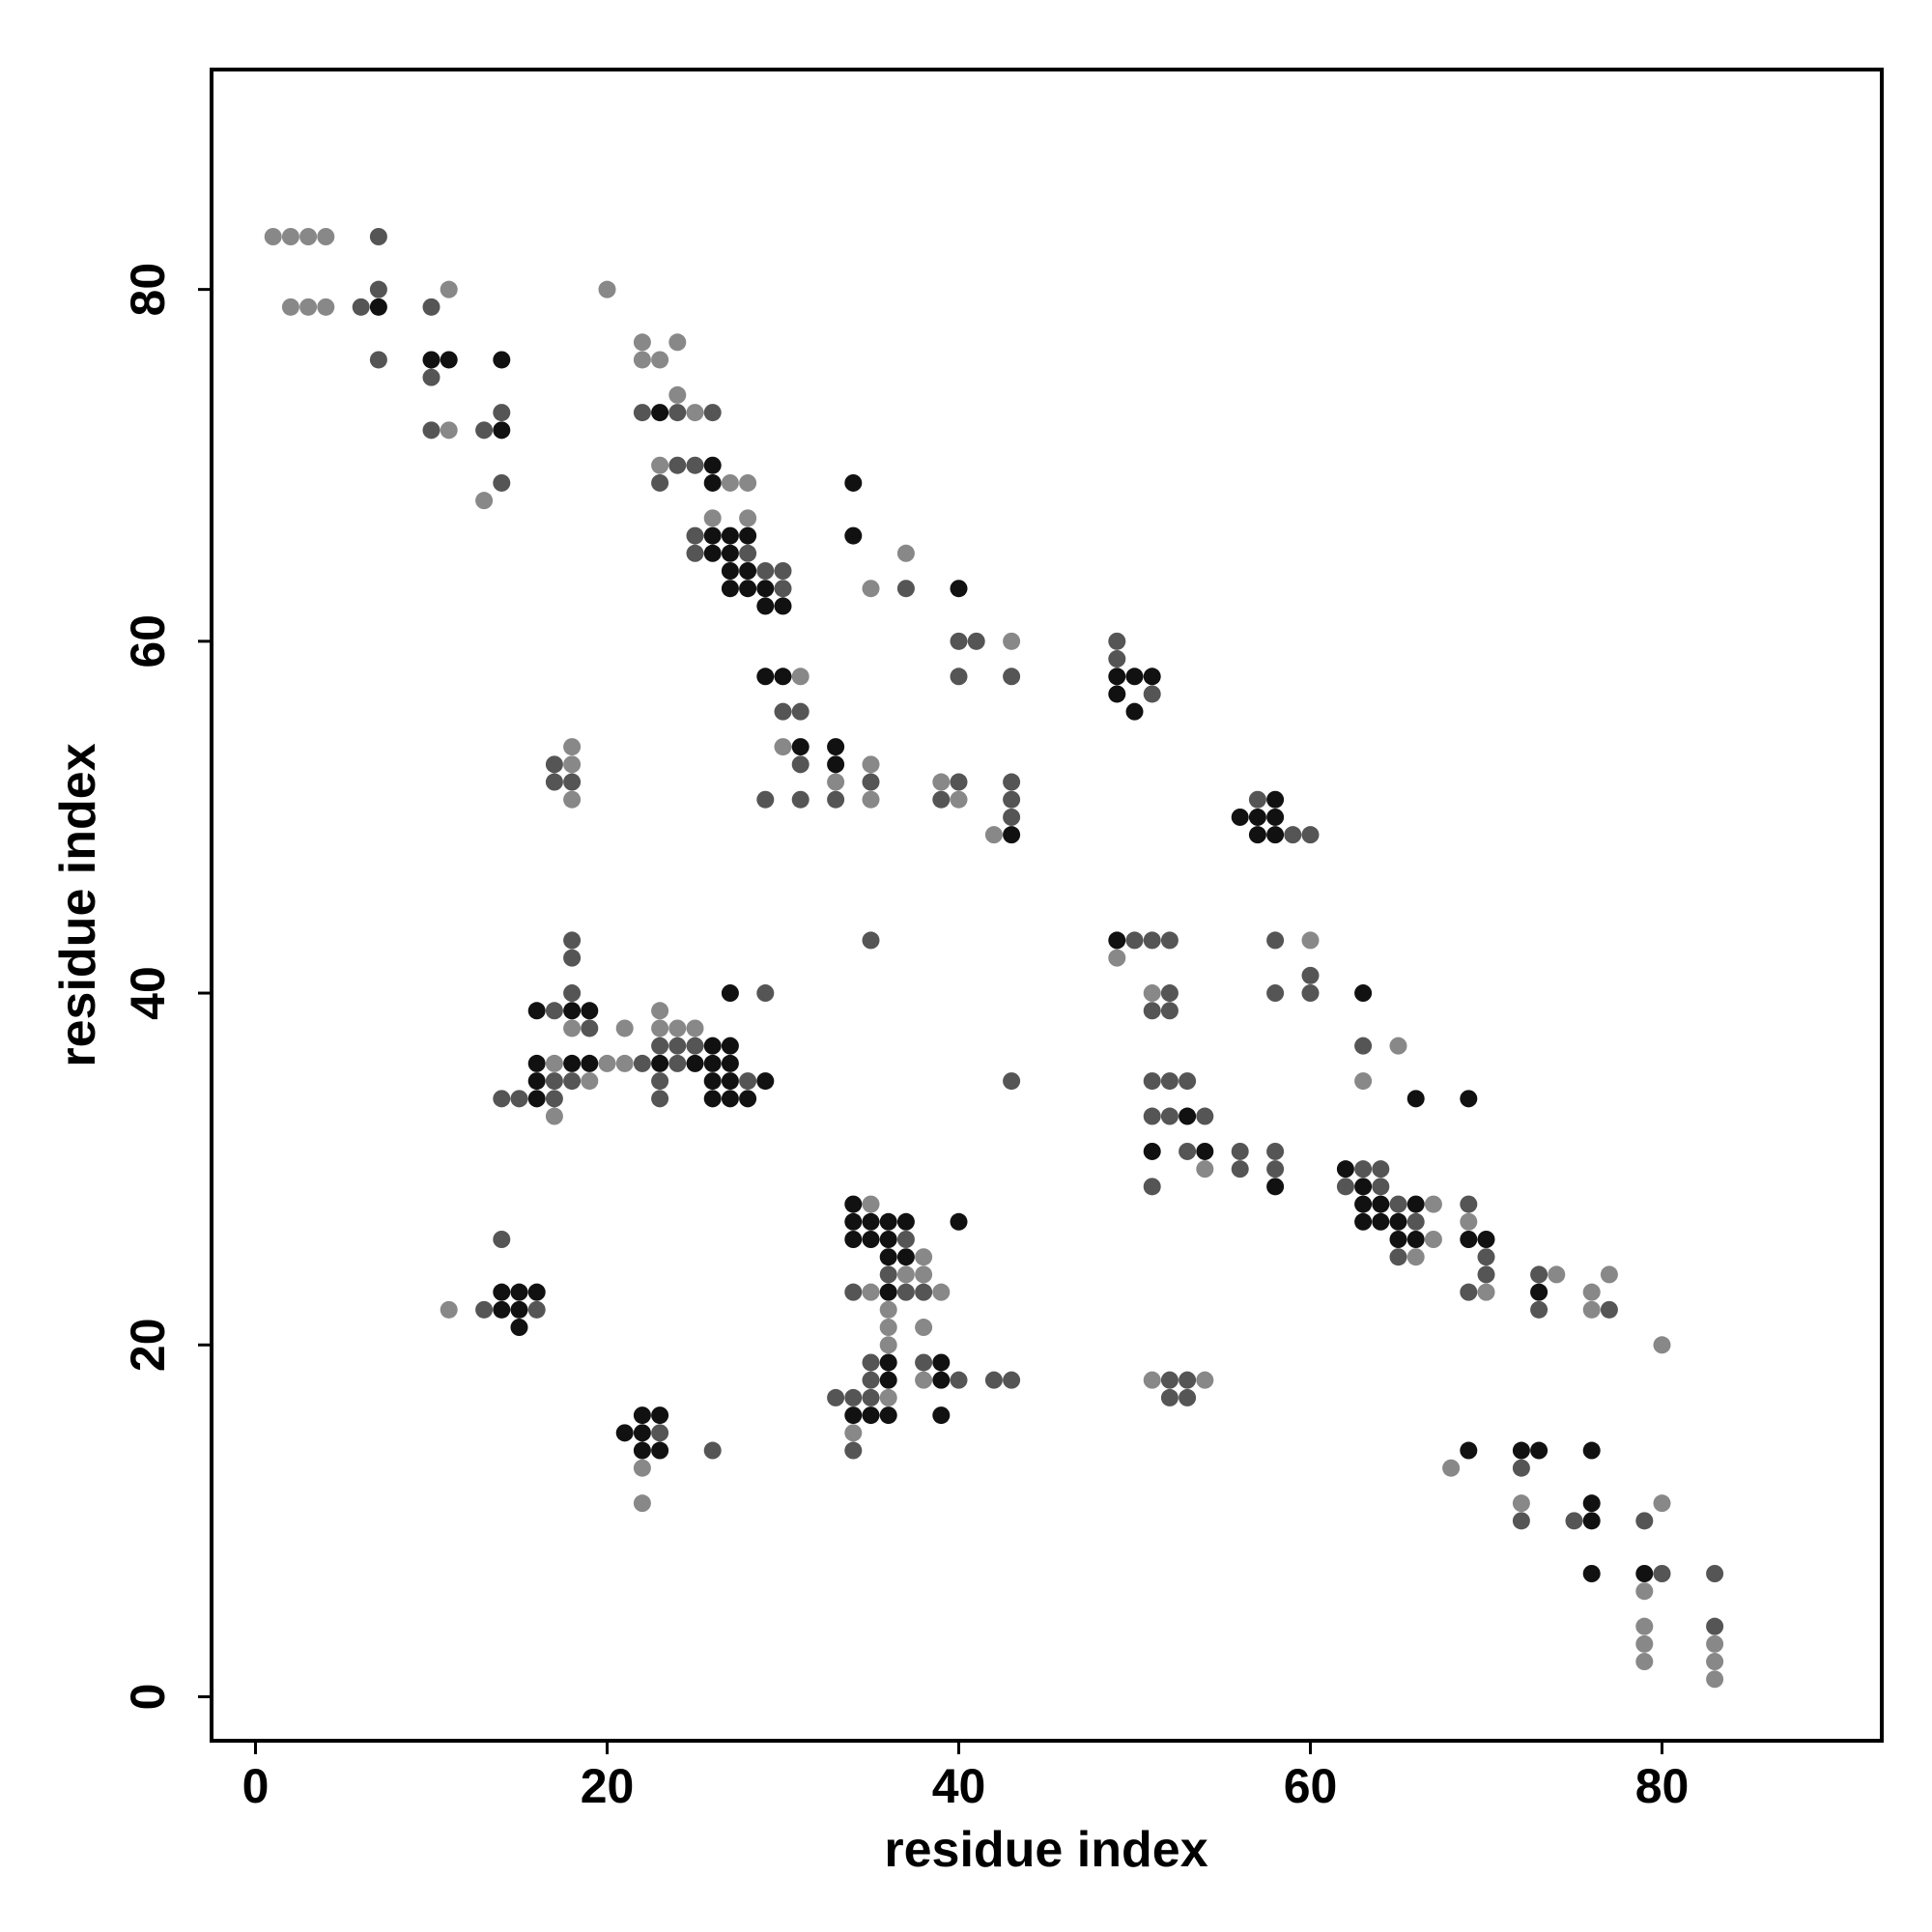  Describe the element at coordinates (148, 290) in the screenshot. I see `y-tick-label: 80` at that location.